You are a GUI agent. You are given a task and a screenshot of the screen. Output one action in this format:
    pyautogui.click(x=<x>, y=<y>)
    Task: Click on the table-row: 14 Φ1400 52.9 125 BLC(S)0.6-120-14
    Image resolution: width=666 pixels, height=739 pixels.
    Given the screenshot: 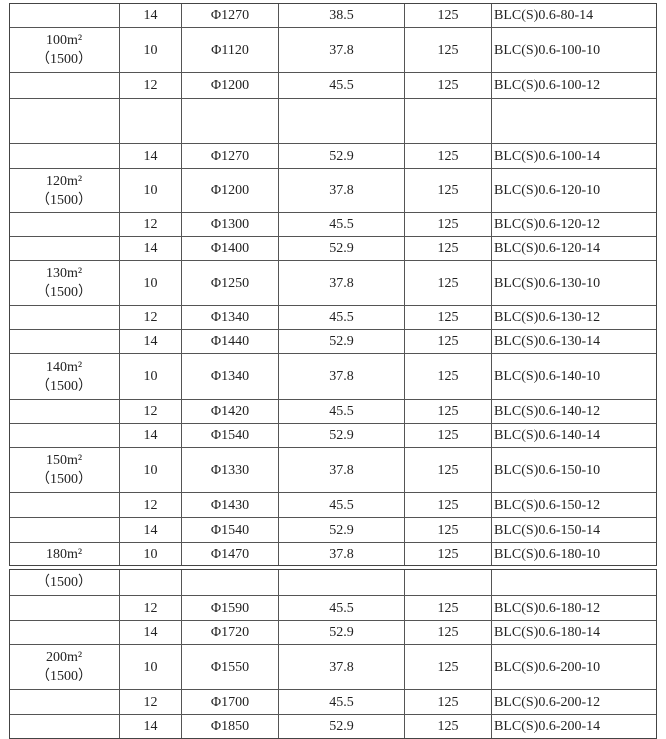 What is the action you would take?
    pyautogui.click(x=333, y=248)
    